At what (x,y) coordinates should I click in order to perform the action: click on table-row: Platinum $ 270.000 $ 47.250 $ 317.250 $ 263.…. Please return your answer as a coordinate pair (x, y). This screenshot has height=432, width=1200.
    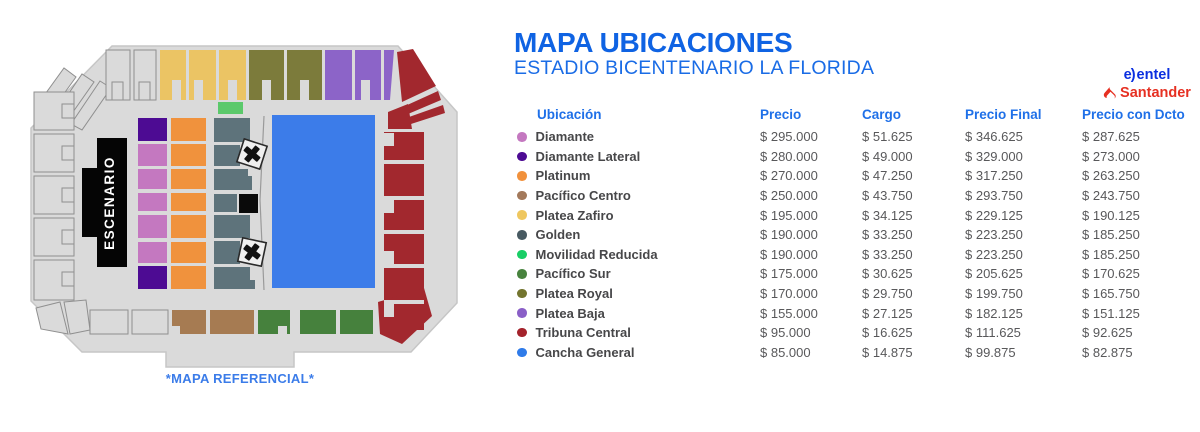
    Looking at the image, I should click on (857, 176).